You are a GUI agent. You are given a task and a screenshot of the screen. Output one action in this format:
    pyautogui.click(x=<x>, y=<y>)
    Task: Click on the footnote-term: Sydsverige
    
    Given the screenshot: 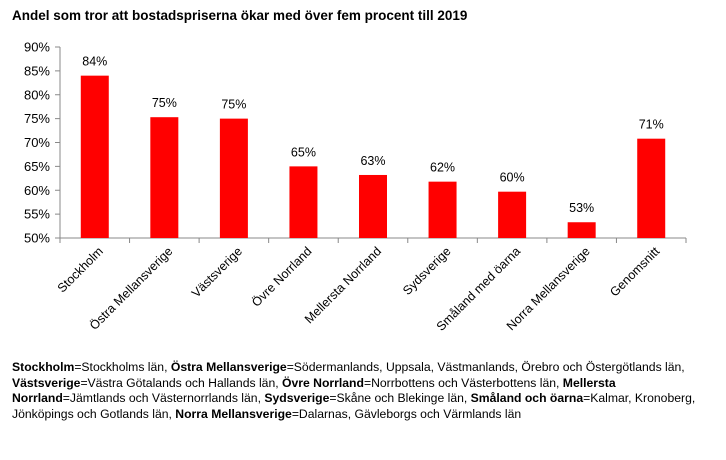 What is the action you would take?
    pyautogui.click(x=297, y=398)
    